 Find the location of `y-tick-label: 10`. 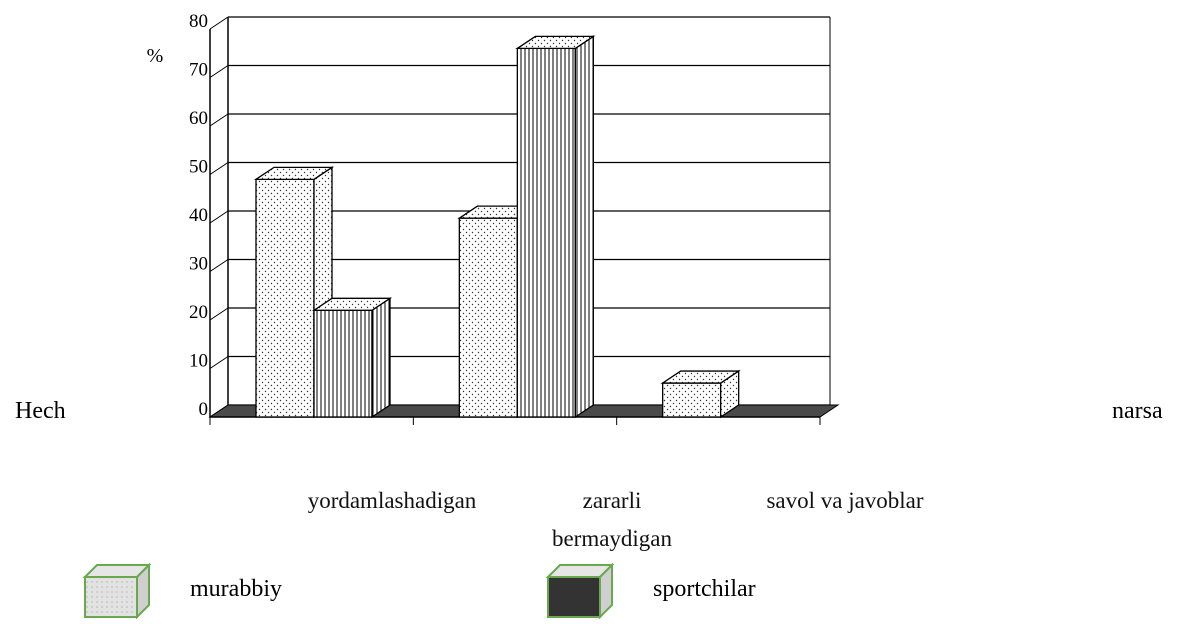

y-tick-label: 10 is located at coordinates (198, 361).